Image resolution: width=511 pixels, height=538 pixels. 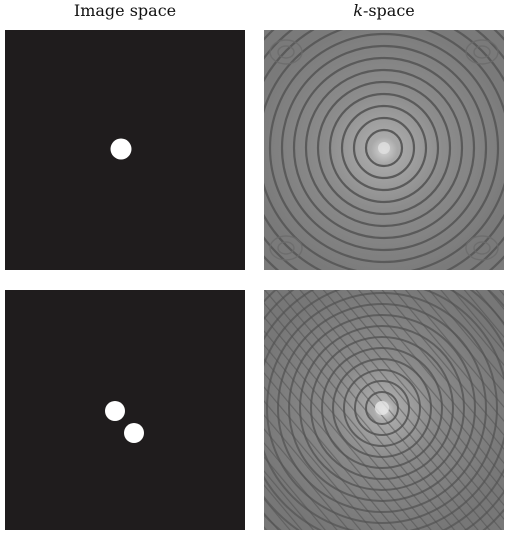 What do you see at coordinates (358, 10) in the screenshot?
I see `k-space-header-k: k` at bounding box center [358, 10].